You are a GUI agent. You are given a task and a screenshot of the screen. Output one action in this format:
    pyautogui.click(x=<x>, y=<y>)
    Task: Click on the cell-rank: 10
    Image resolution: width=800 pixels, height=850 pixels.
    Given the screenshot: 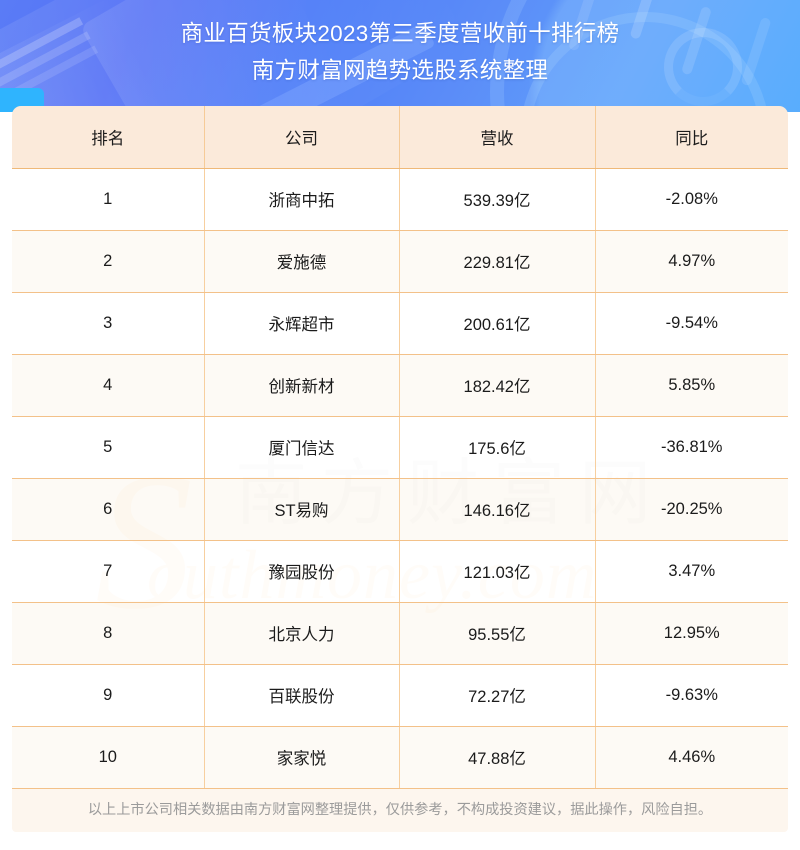 What is the action you would take?
    pyautogui.click(x=108, y=757)
    